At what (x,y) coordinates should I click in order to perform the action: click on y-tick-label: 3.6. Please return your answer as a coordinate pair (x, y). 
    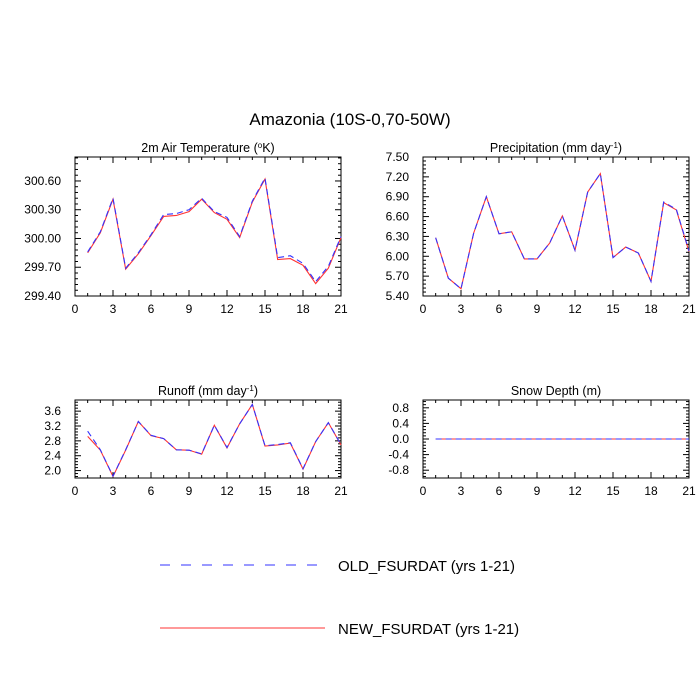
    Looking at the image, I should click on (52, 411).